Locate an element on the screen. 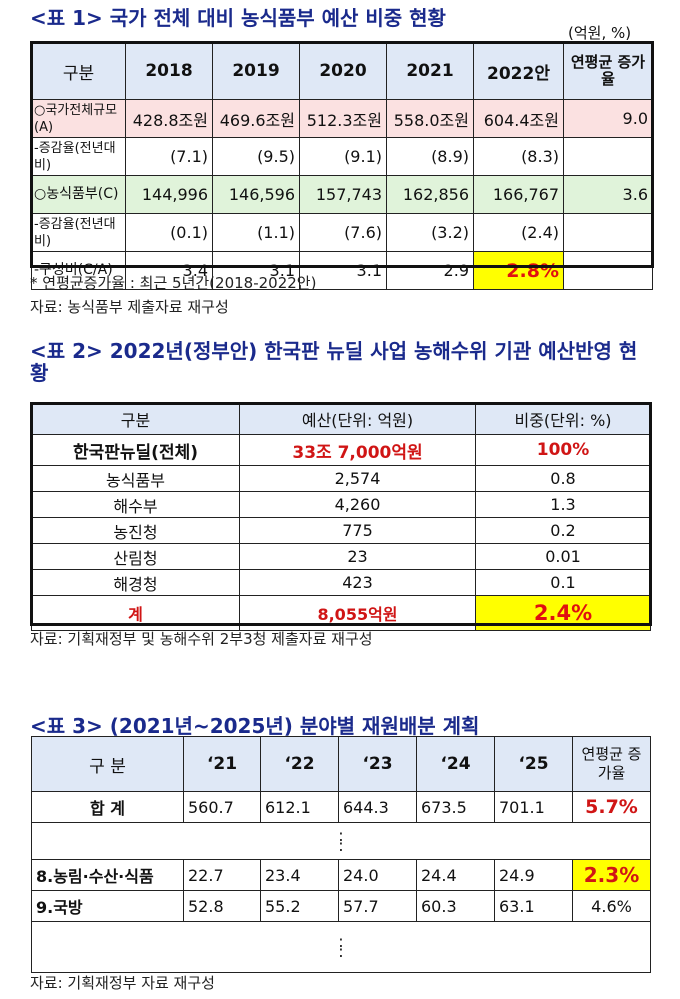 The image size is (680, 999). table-cell: (3.2) is located at coordinates (430, 232).